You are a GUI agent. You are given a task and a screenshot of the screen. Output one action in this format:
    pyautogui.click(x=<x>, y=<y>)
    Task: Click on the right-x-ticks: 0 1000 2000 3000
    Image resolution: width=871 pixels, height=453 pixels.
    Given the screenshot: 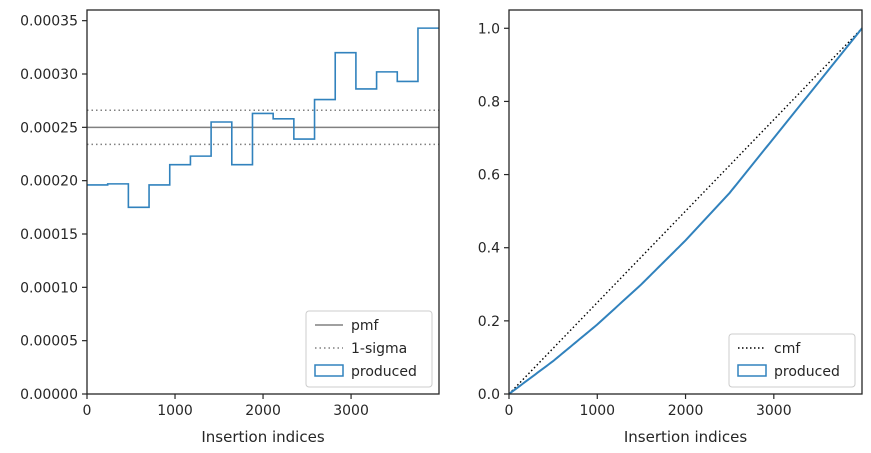 What is the action you would take?
    pyautogui.click(x=648, y=406)
    